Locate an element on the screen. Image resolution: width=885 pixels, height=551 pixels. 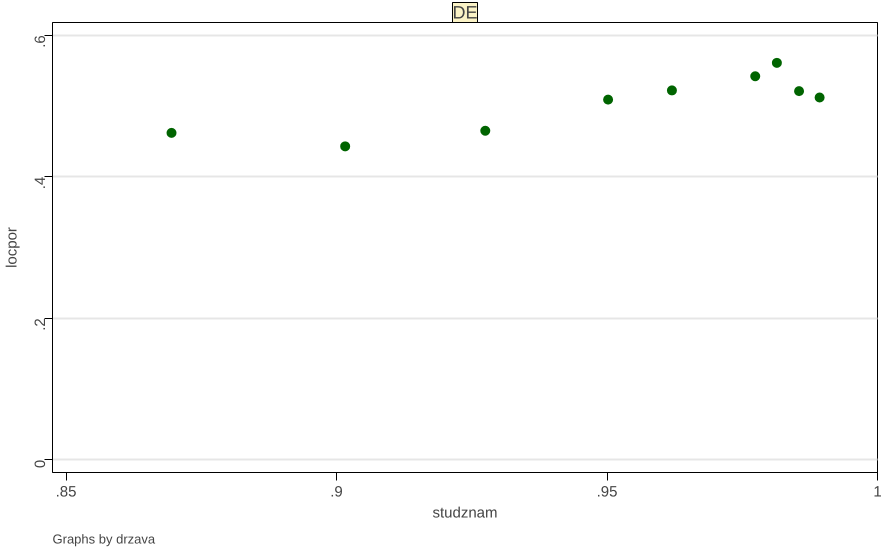
y-tick-label: .4 is located at coordinates (40, 183).